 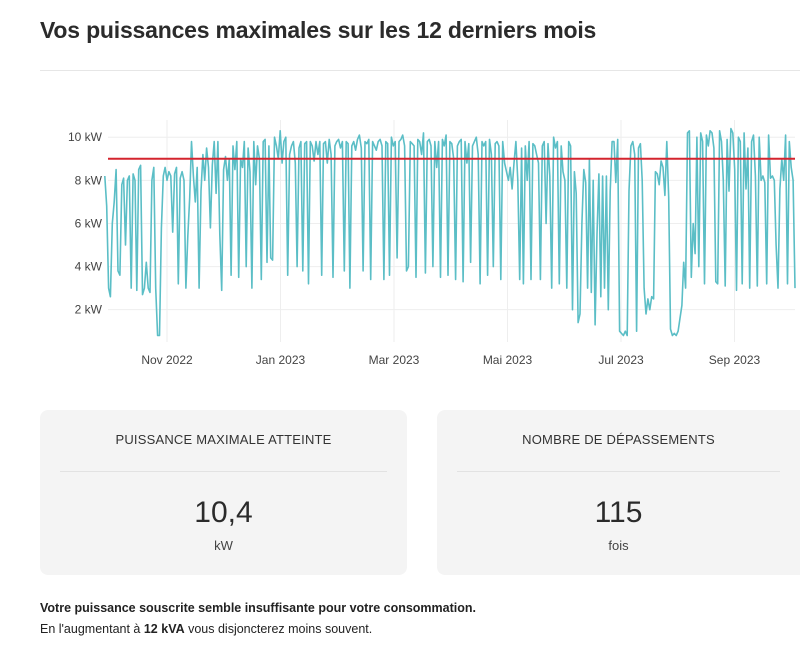 I want to click on max-power-unit: kW, so click(x=223, y=545).